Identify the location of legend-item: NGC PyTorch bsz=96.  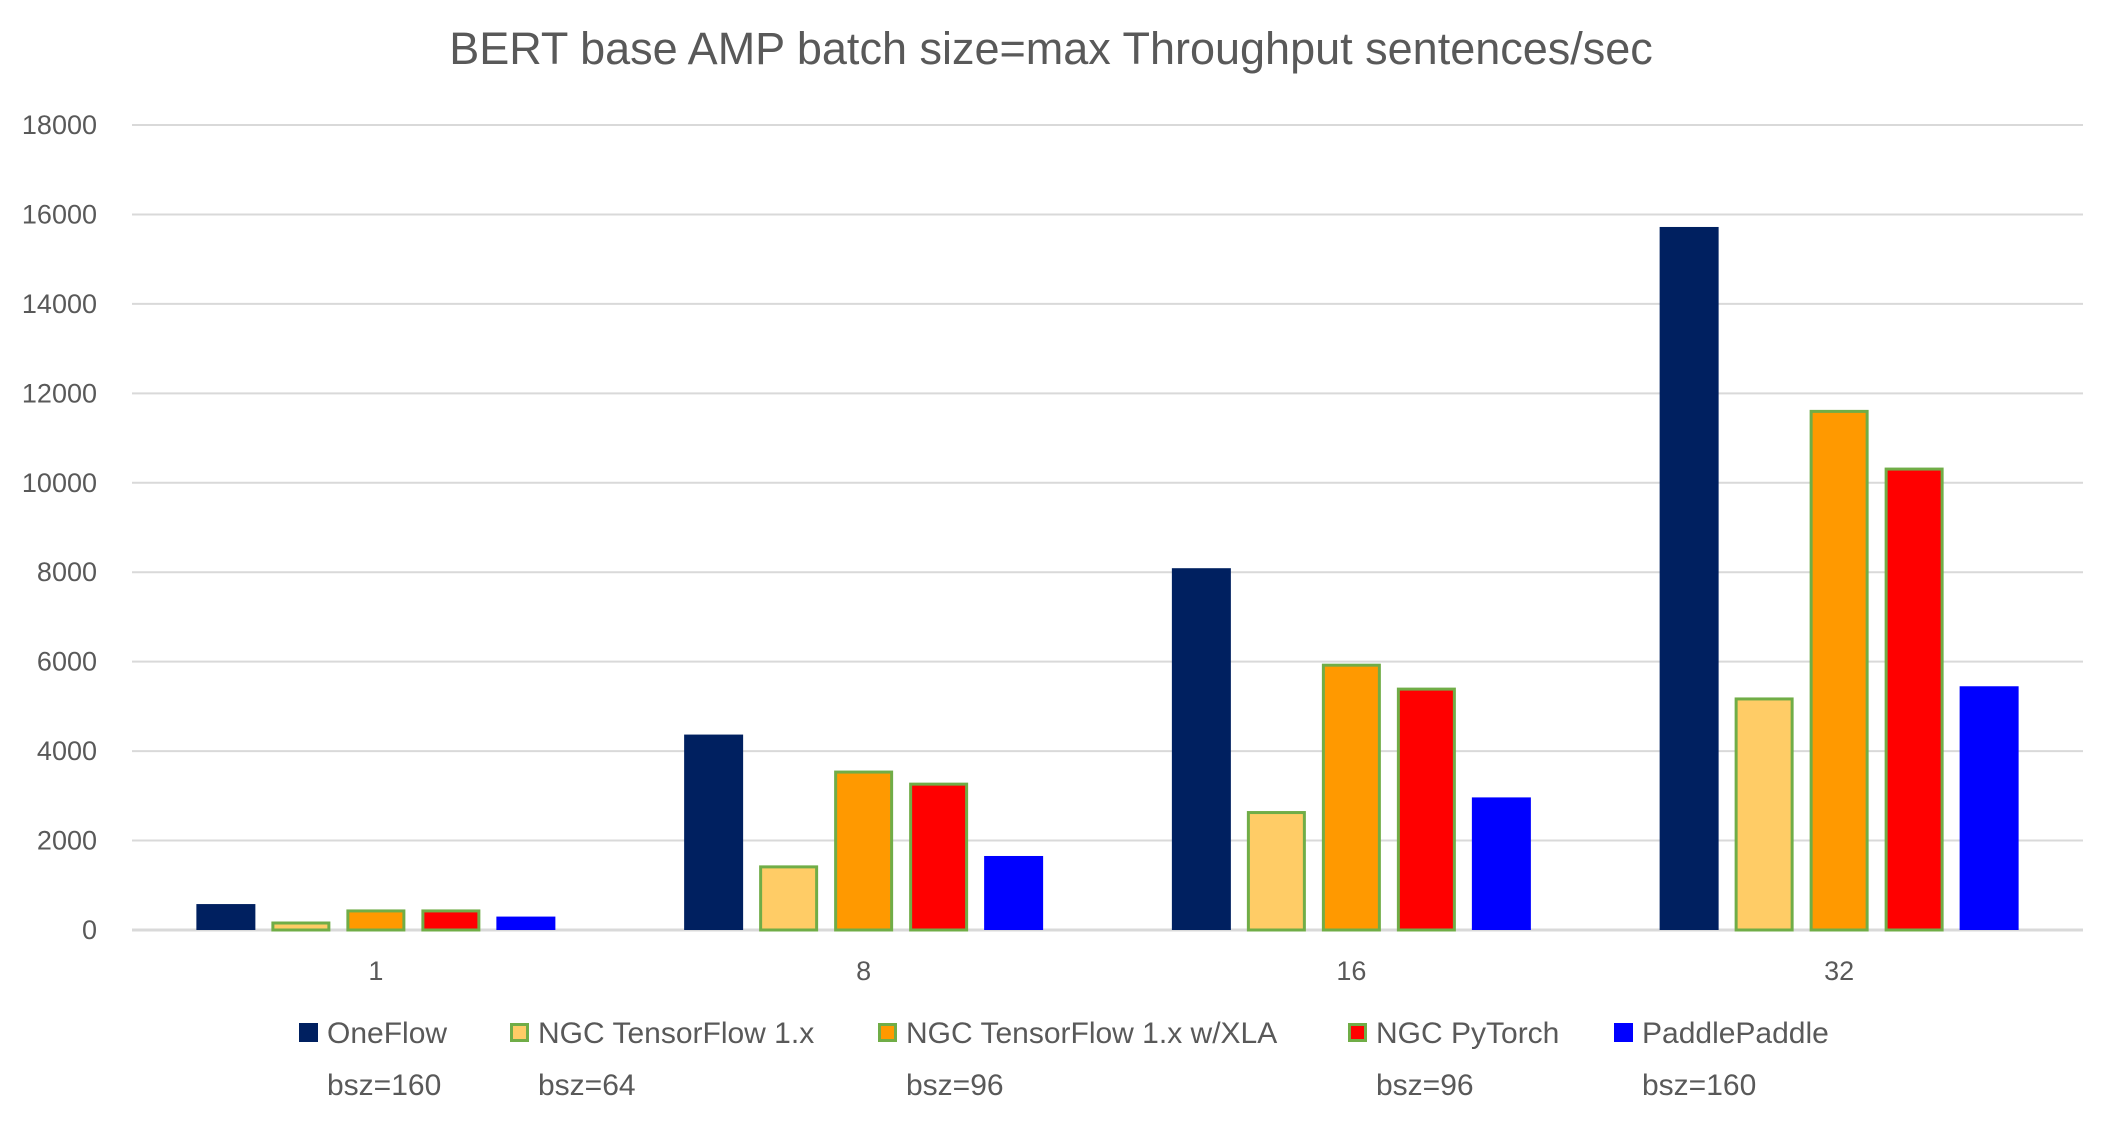
(1453, 1059).